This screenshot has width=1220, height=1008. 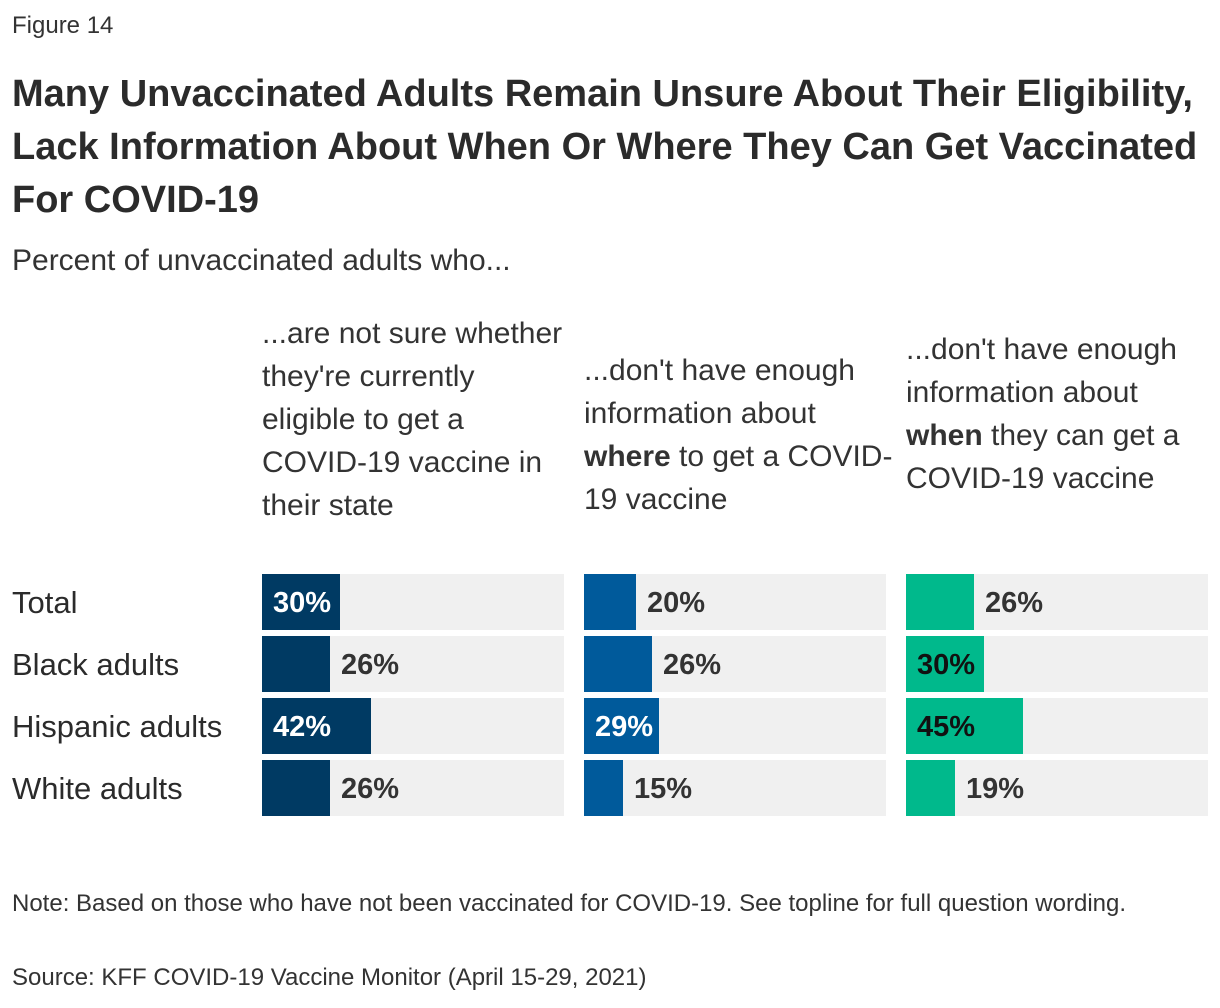 I want to click on data-label: 20%, so click(x=676, y=603).